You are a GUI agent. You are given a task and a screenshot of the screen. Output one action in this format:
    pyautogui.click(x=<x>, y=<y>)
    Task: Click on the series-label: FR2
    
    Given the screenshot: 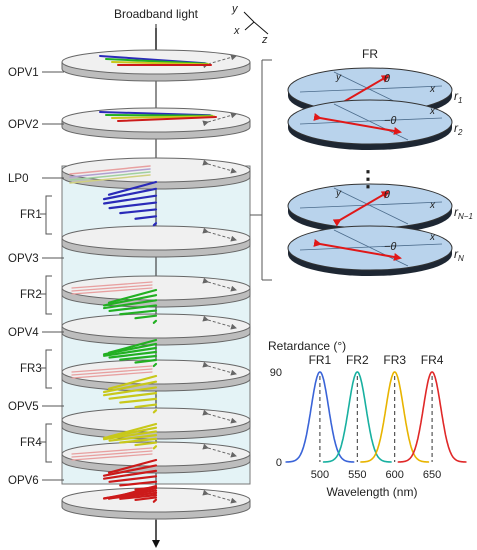 What is the action you would take?
    pyautogui.click(x=357, y=360)
    